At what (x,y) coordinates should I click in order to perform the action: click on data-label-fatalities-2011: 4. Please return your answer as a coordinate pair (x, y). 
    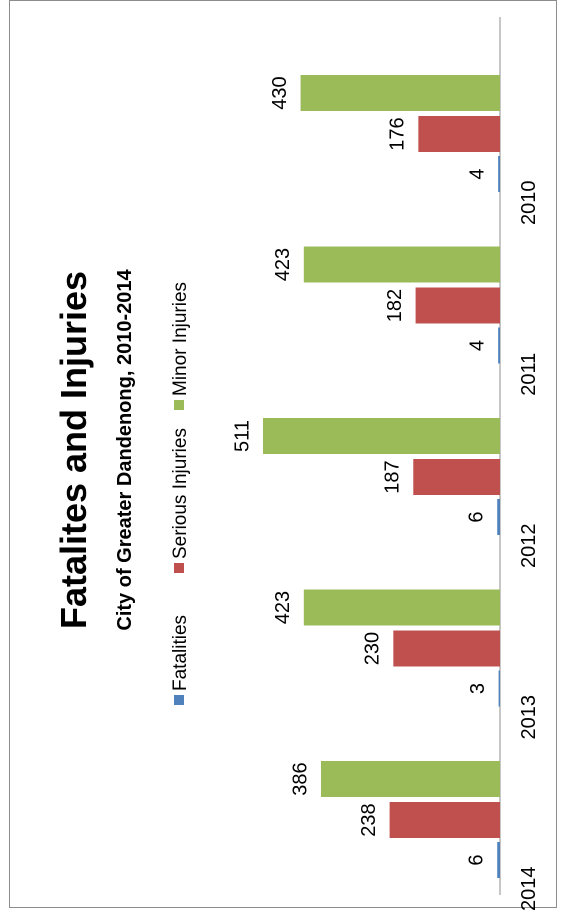
    Looking at the image, I should click on (477, 345).